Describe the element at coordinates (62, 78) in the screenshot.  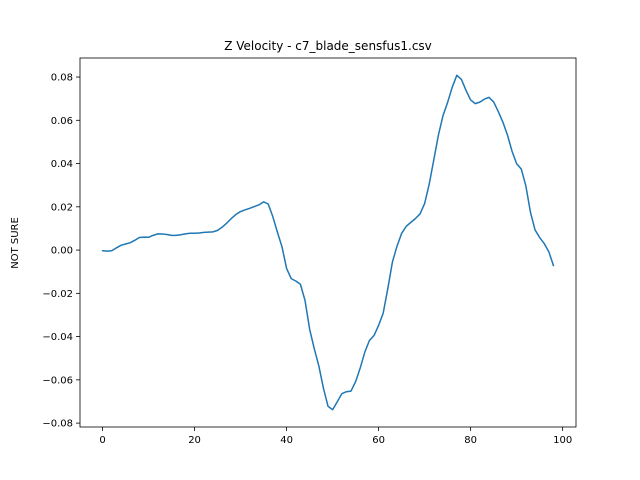
I see `y-tick-label: 0.08` at that location.